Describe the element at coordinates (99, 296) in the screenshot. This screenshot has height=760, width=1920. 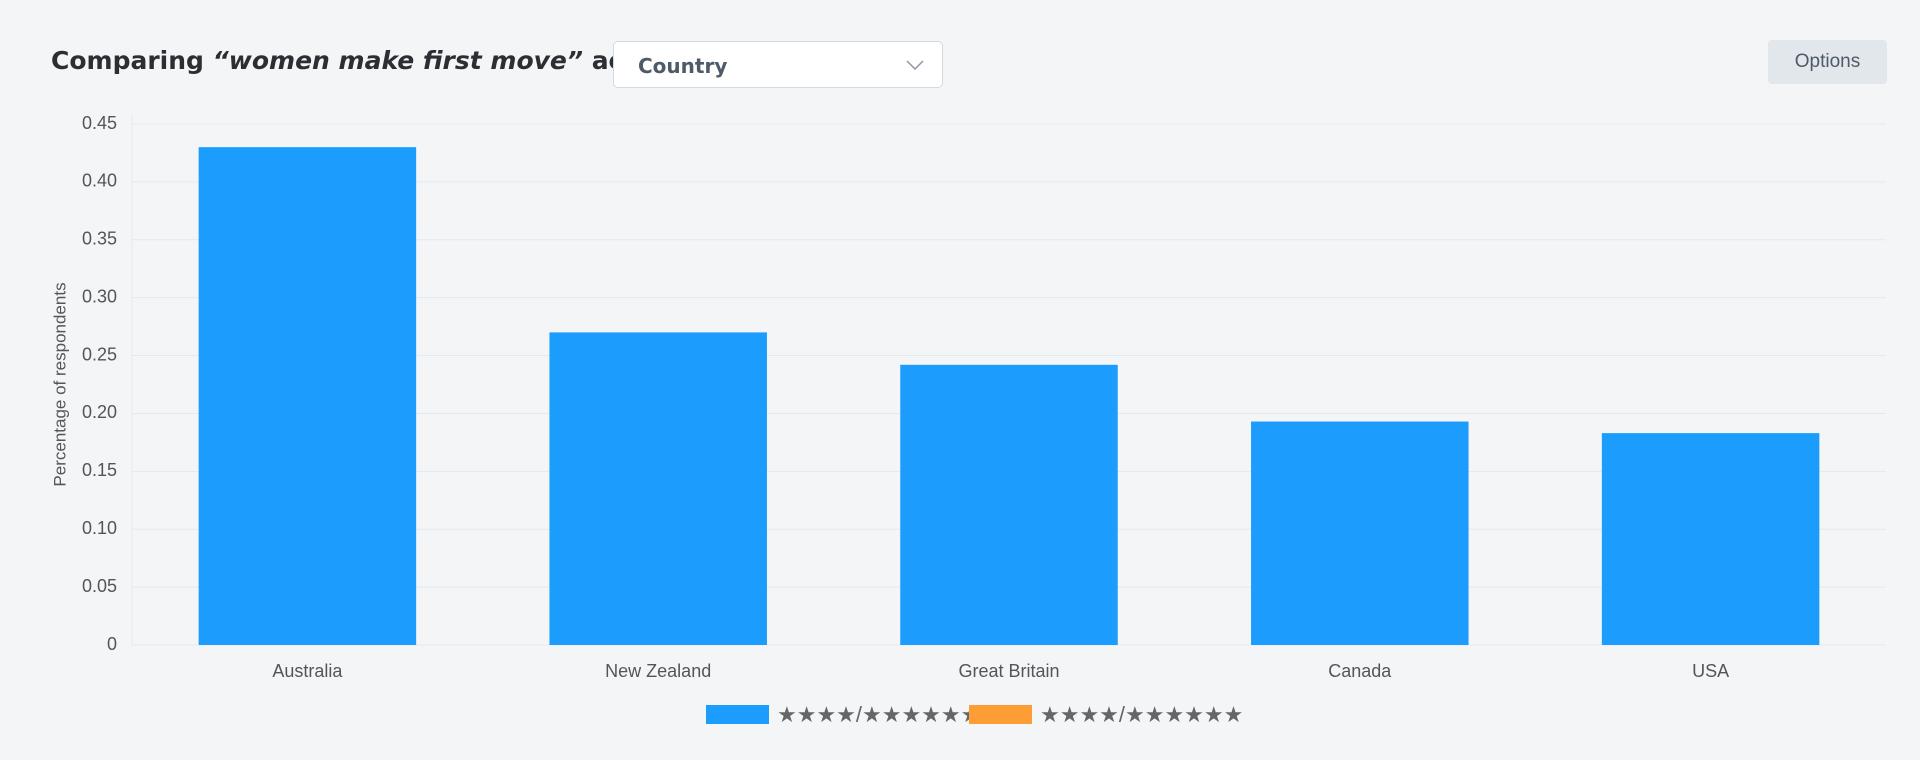
I see `y-tick-label: 0.30` at that location.